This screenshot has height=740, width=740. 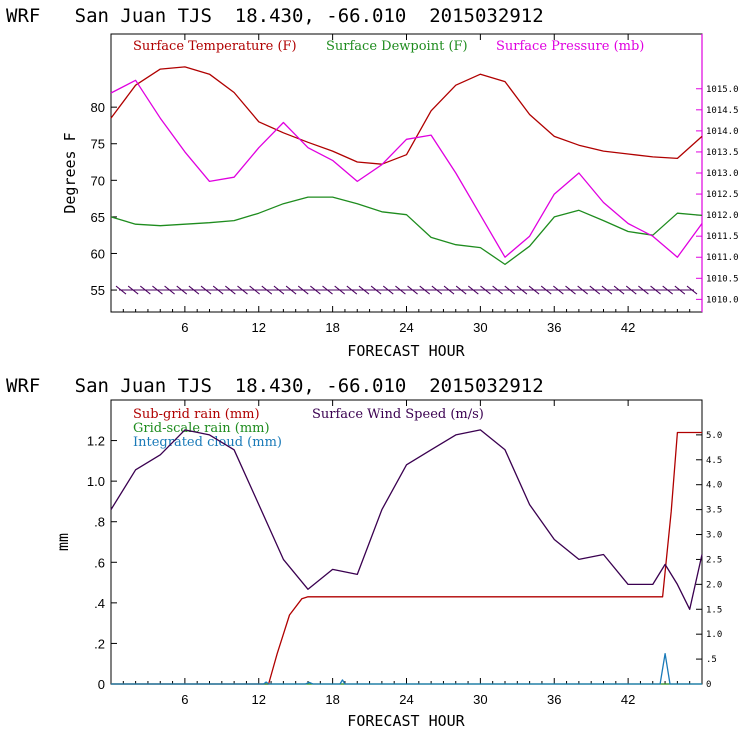 What do you see at coordinates (722, 174) in the screenshot?
I see `y2-tick-label: 1013.0` at bounding box center [722, 174].